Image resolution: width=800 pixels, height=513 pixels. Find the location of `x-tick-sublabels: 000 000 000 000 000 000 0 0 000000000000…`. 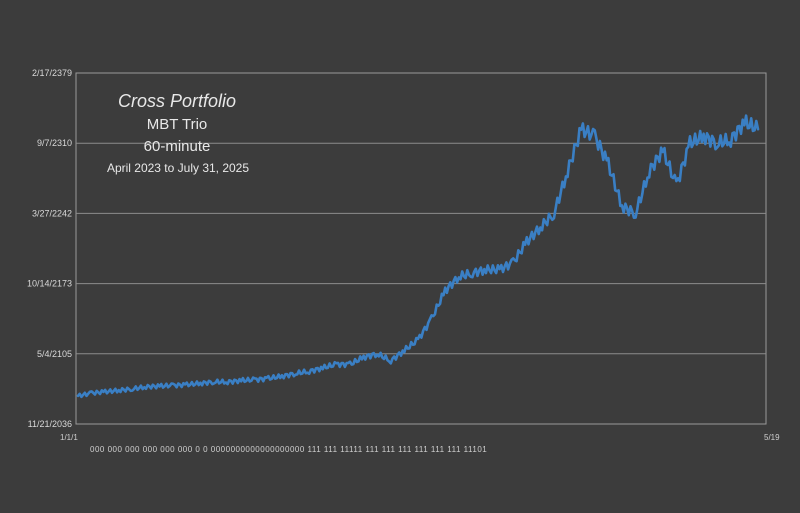

x-tick-sublabels: 000 000 000 000 000 000 0 0 000000000000… is located at coordinates (288, 449).